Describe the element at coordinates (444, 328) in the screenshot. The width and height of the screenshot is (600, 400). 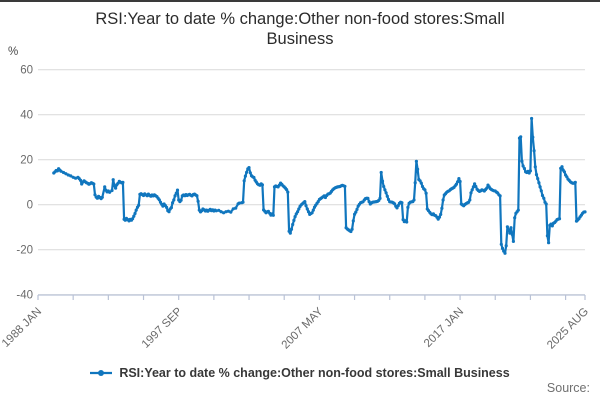
I see `x-tick-label: 2017 JAN` at that location.